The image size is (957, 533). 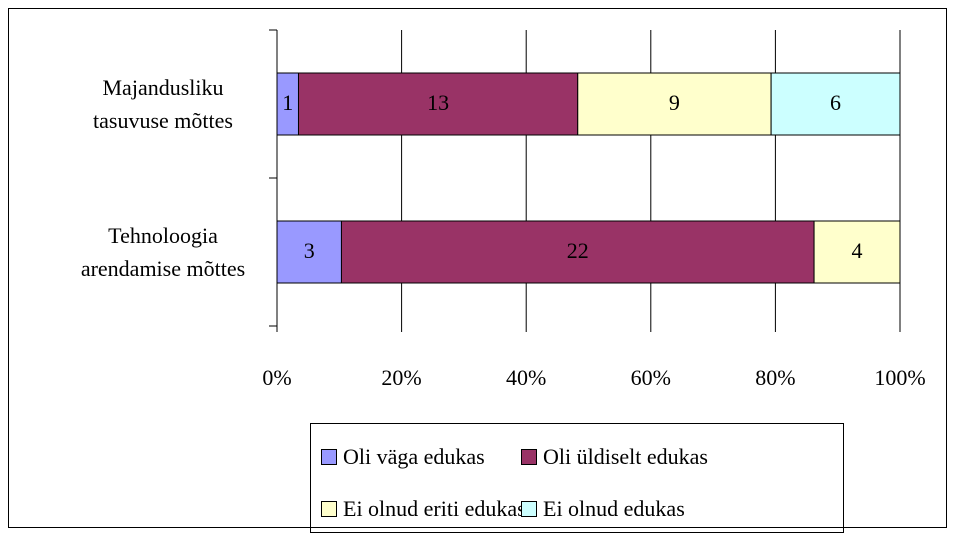 What do you see at coordinates (163, 252) in the screenshot?
I see `y-tick-label: Tehnoloogia arendamise mõttes` at bounding box center [163, 252].